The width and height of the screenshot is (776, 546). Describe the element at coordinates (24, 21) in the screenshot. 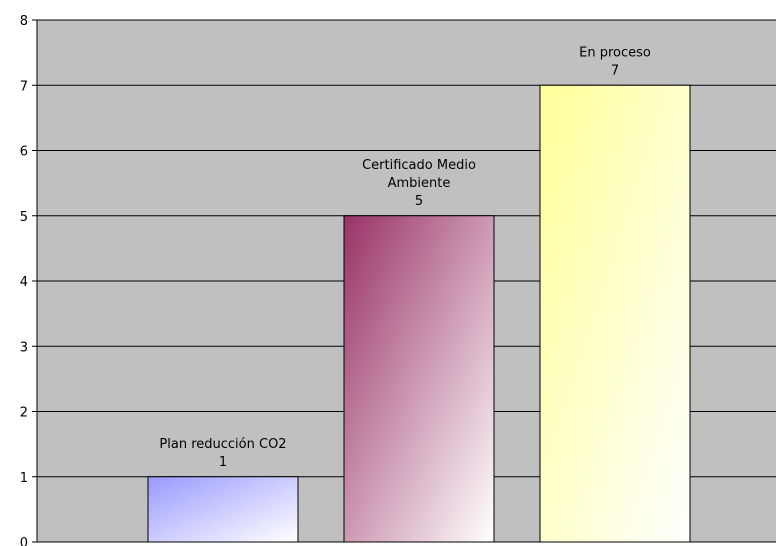

I see `y-tick-label: 8` at that location.